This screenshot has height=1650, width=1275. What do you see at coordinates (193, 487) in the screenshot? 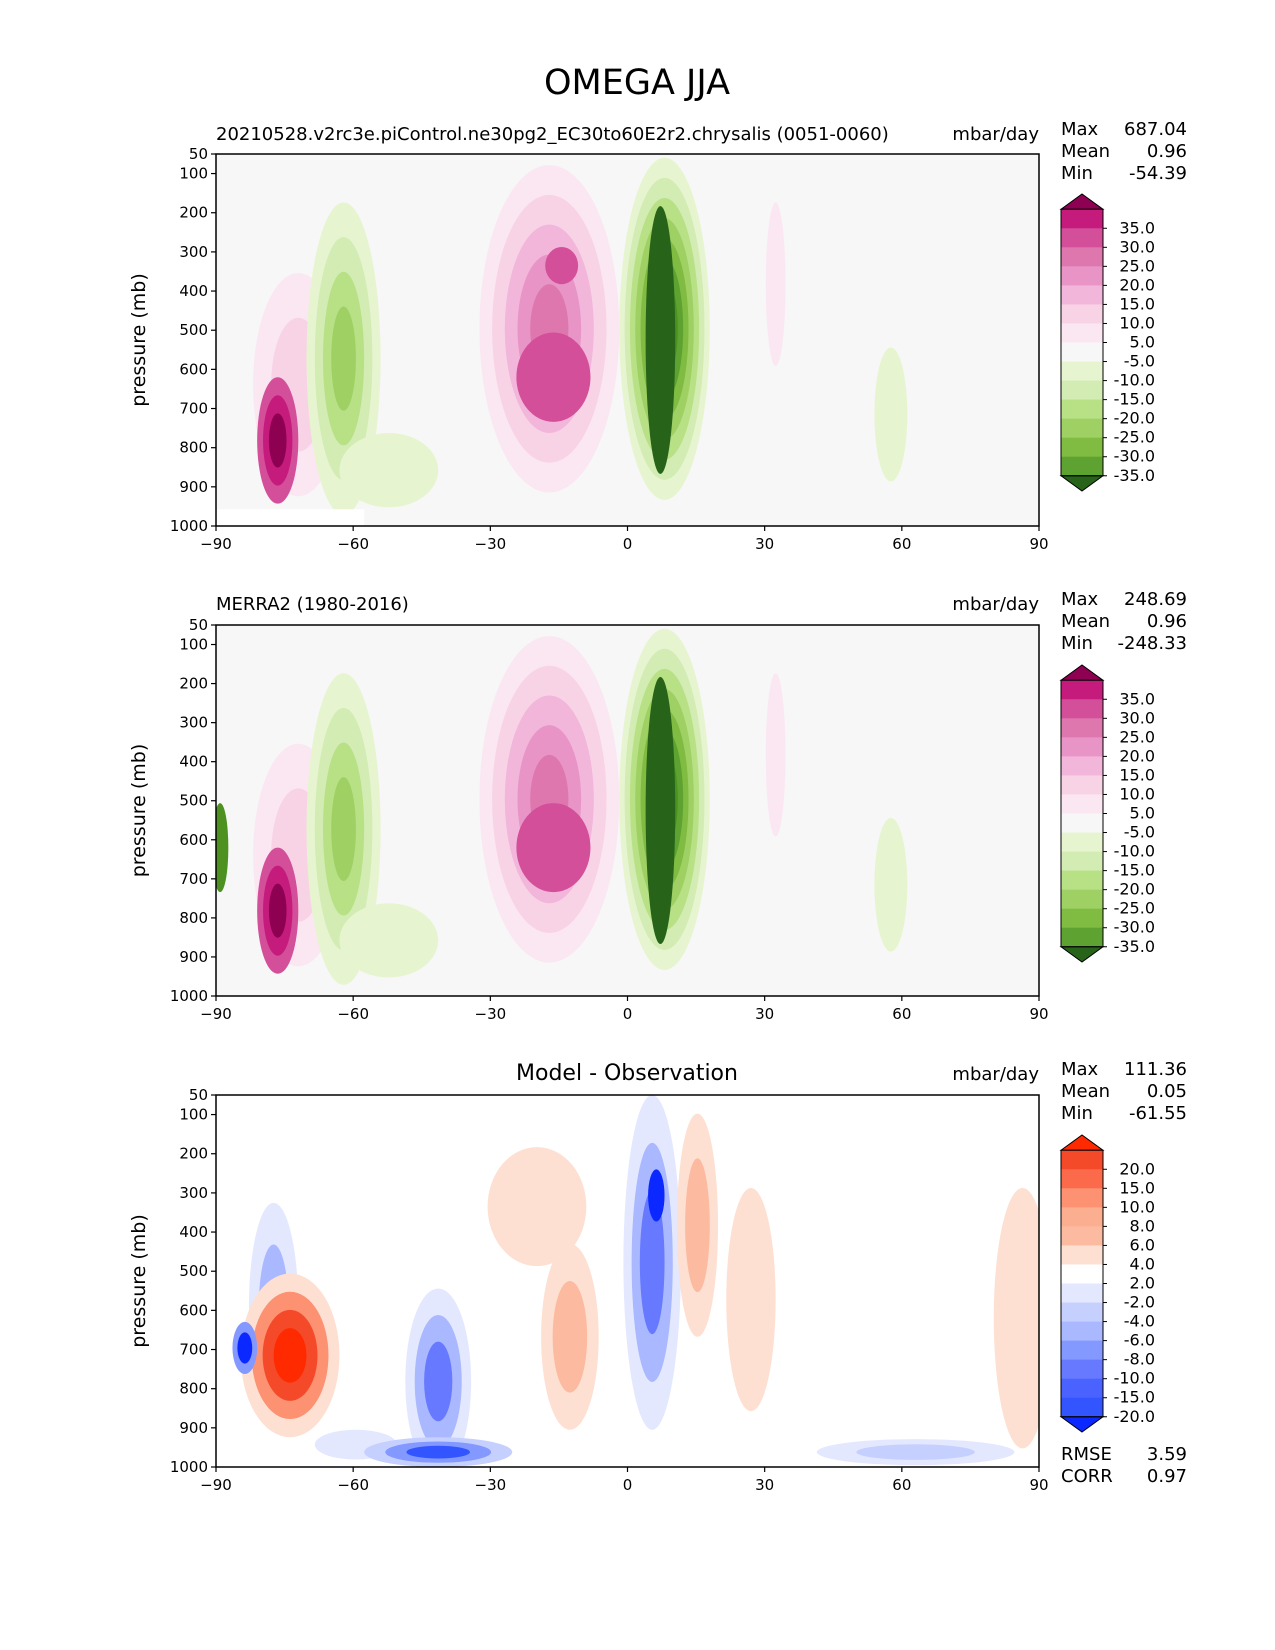
I see `y-tick-label: 900` at bounding box center [193, 487].